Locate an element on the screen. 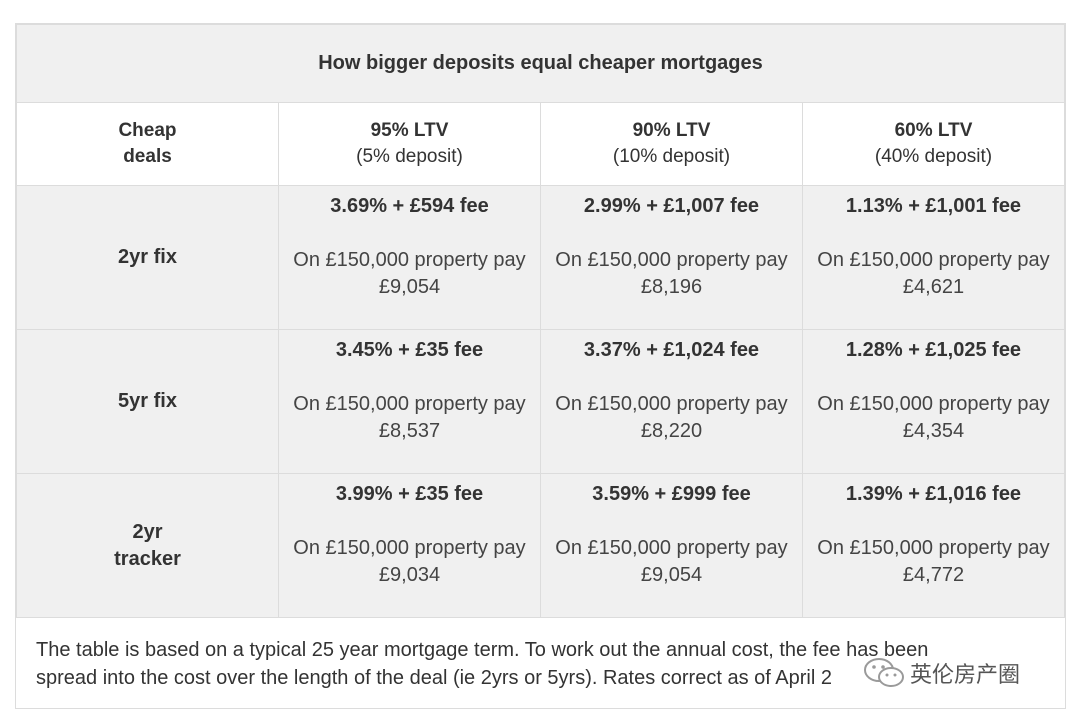 The image size is (1080, 723). pay-text: On £150,000 property pay £8,220 is located at coordinates (671, 418).